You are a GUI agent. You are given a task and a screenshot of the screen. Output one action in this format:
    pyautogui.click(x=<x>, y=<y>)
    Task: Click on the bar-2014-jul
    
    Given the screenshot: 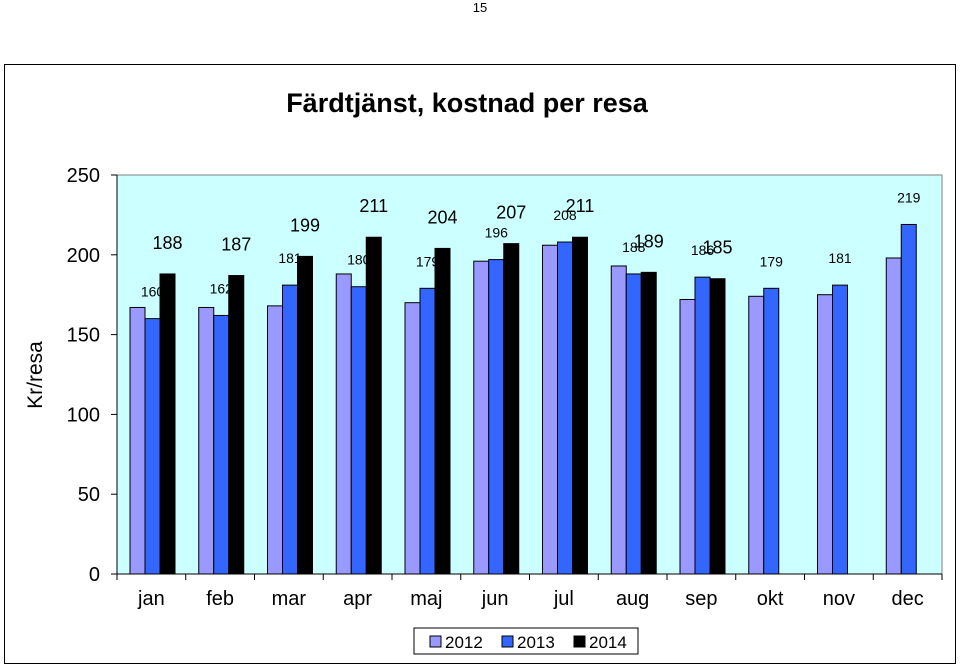 What is the action you would take?
    pyautogui.click(x=580, y=405)
    